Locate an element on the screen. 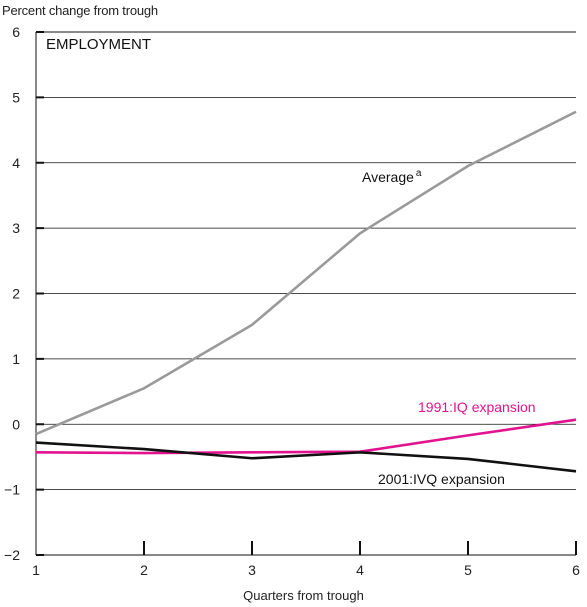 The width and height of the screenshot is (587, 607). x-tick-label: 3 is located at coordinates (252, 570).